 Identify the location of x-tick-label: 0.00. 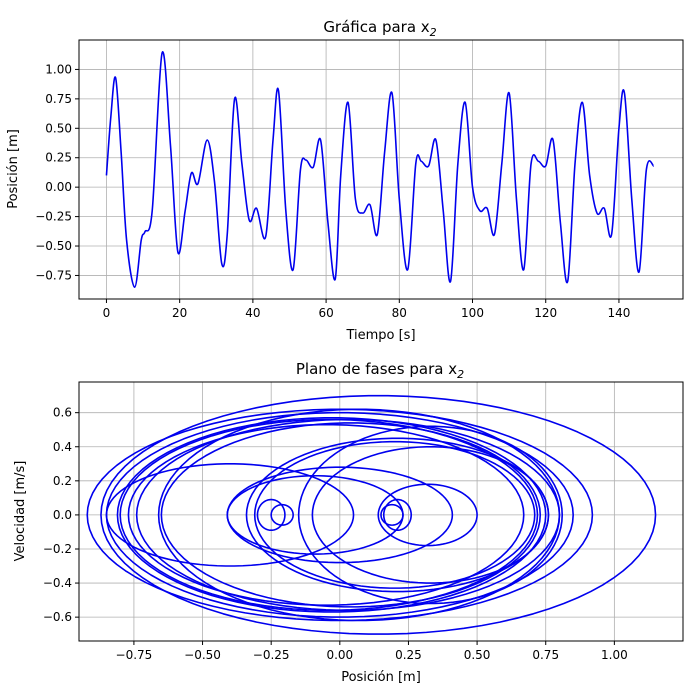
(339, 655).